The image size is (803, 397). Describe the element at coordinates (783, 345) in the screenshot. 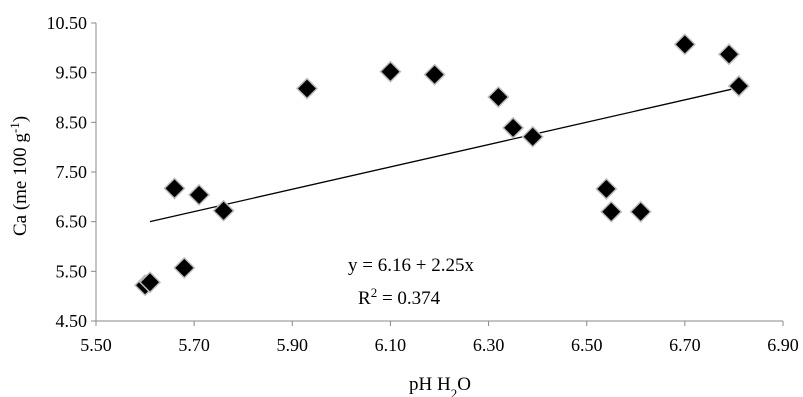

I see `x-tick-label: 6.90` at that location.